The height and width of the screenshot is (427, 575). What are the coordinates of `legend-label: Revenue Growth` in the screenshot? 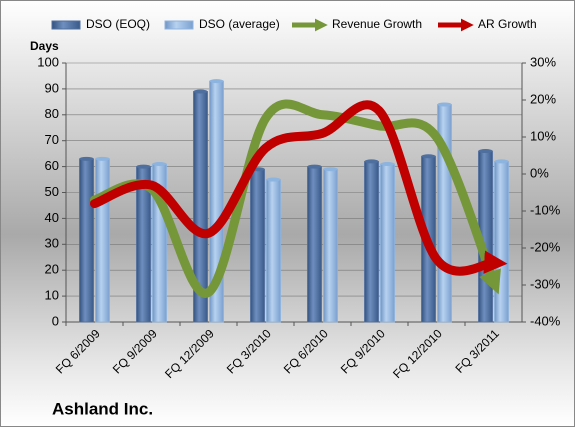 It's located at (377, 24).